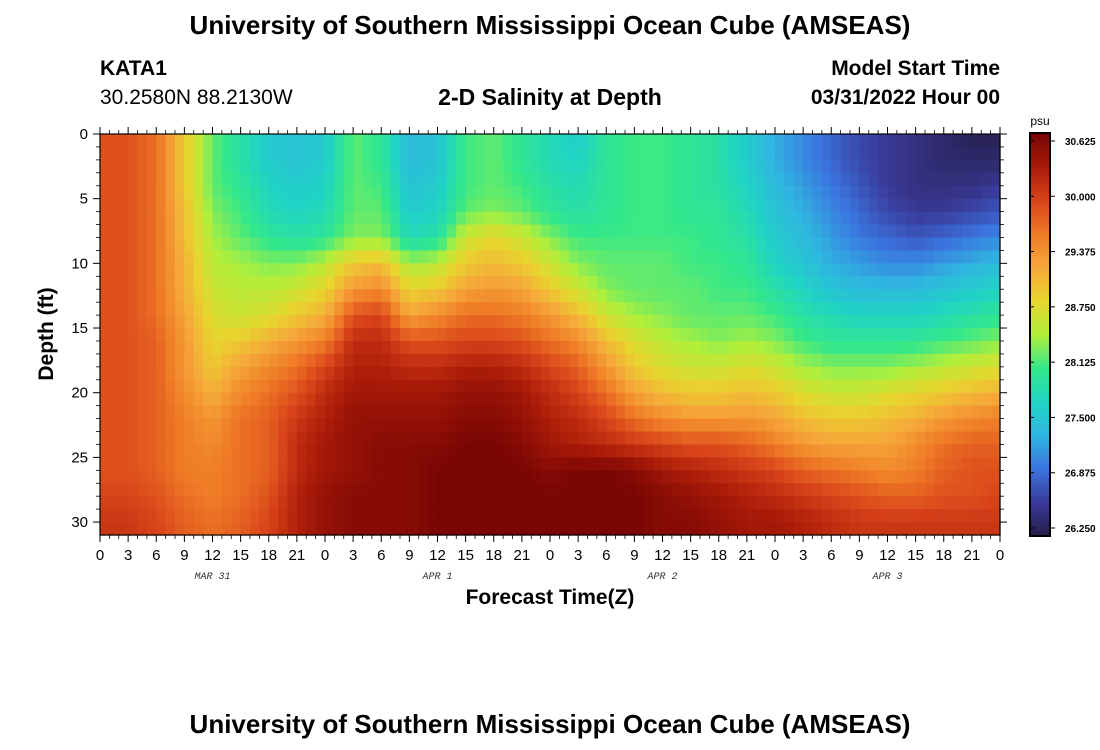  I want to click on x-tick-label: 3, so click(803, 555).